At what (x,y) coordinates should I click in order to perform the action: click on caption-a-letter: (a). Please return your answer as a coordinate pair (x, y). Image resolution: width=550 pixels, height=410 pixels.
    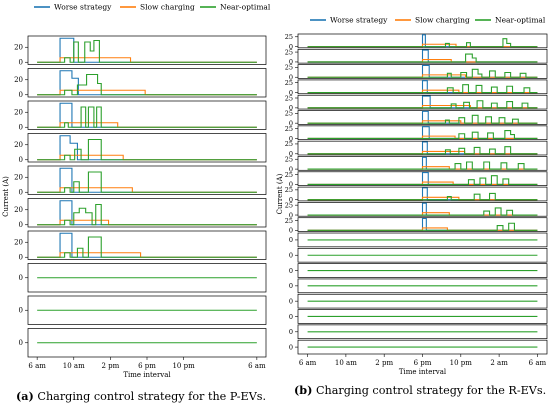
    Looking at the image, I should click on (25, 396).